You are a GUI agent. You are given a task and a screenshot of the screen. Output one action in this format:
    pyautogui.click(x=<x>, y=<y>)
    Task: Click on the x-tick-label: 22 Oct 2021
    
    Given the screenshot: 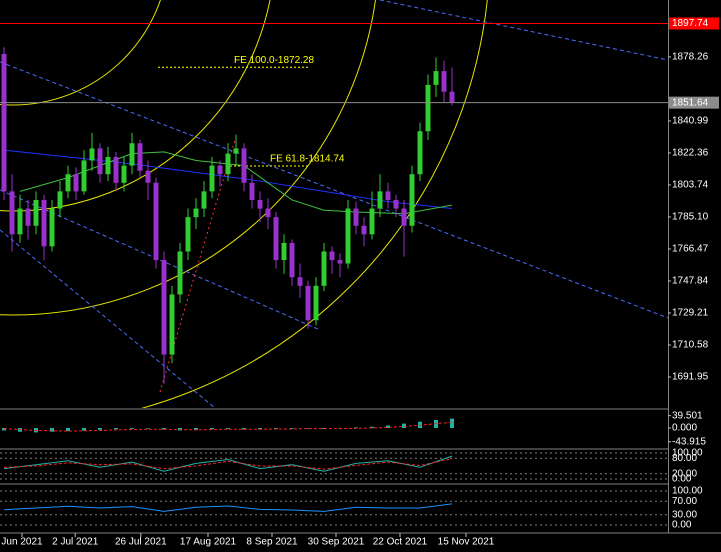 What is the action you would take?
    pyautogui.click(x=400, y=542)
    